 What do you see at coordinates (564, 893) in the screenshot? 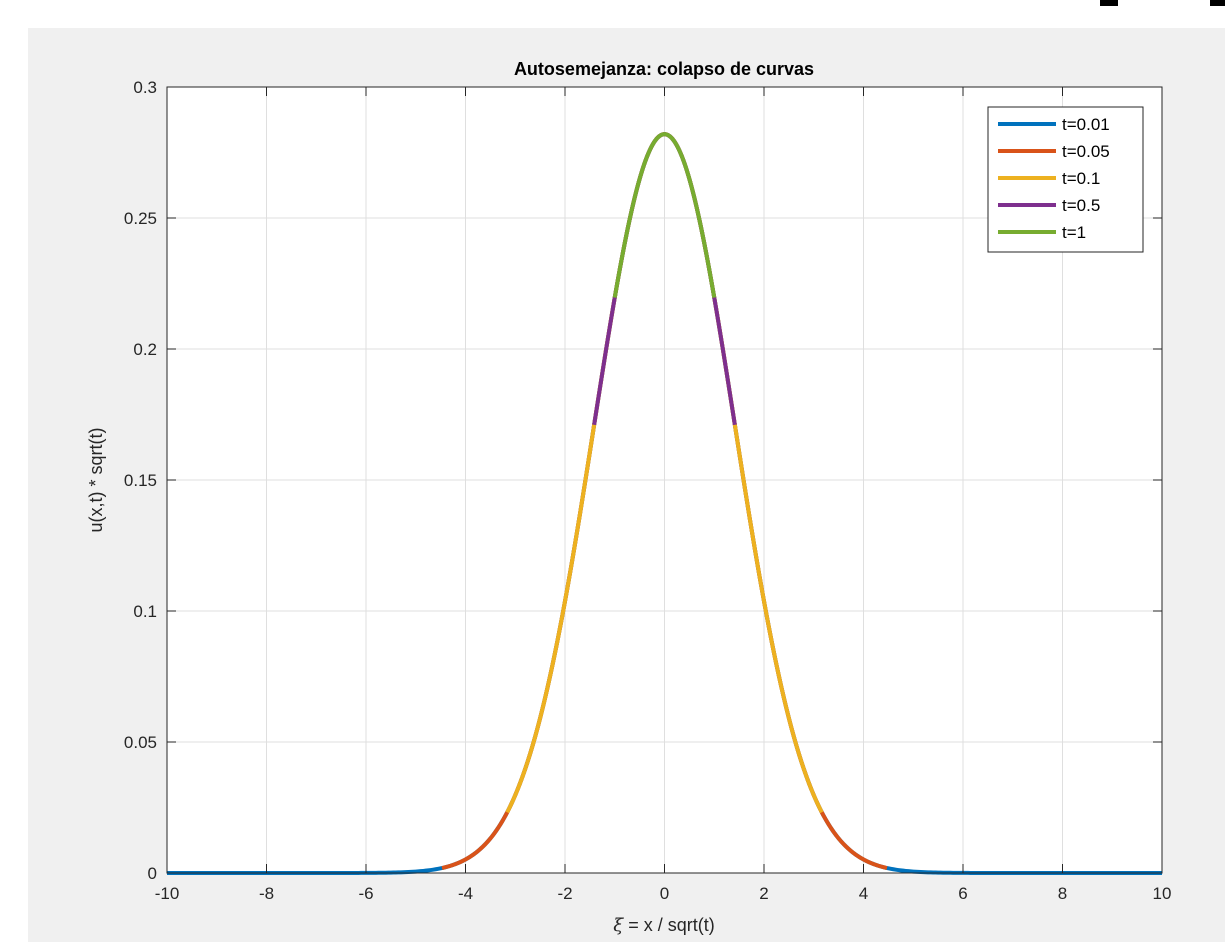
I see `x-tick-label: -2` at bounding box center [564, 893].